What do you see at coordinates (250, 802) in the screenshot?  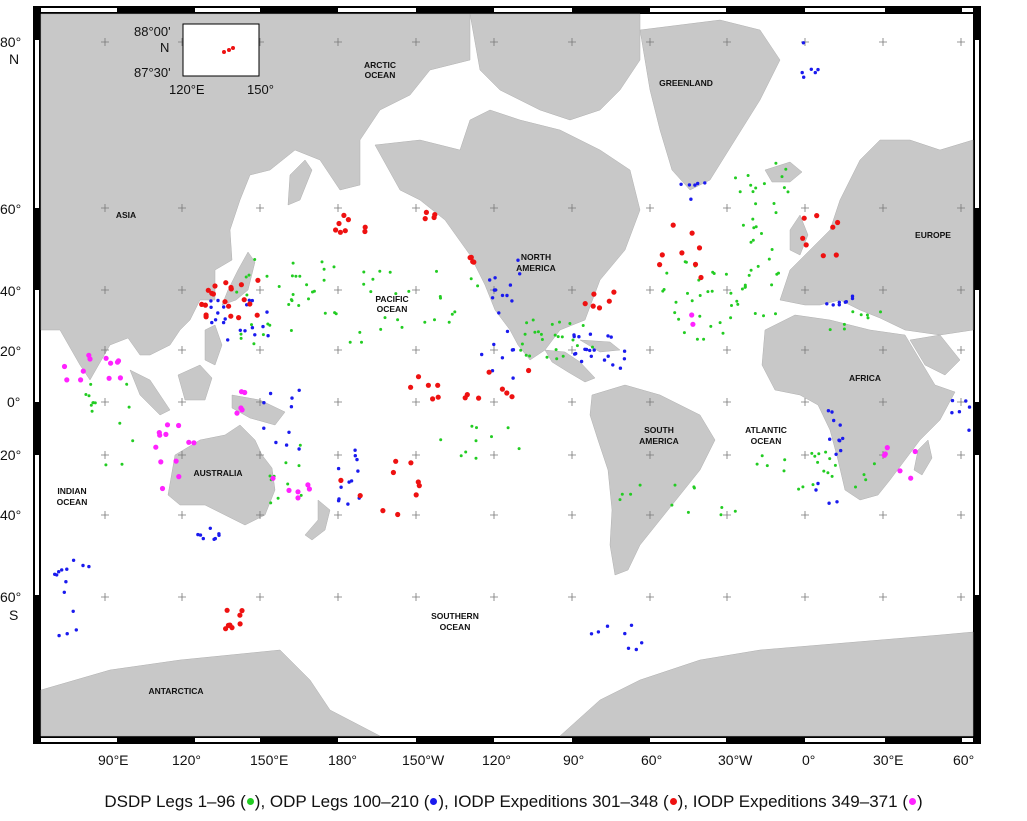 I see `legend-dsdp-dot` at bounding box center [250, 802].